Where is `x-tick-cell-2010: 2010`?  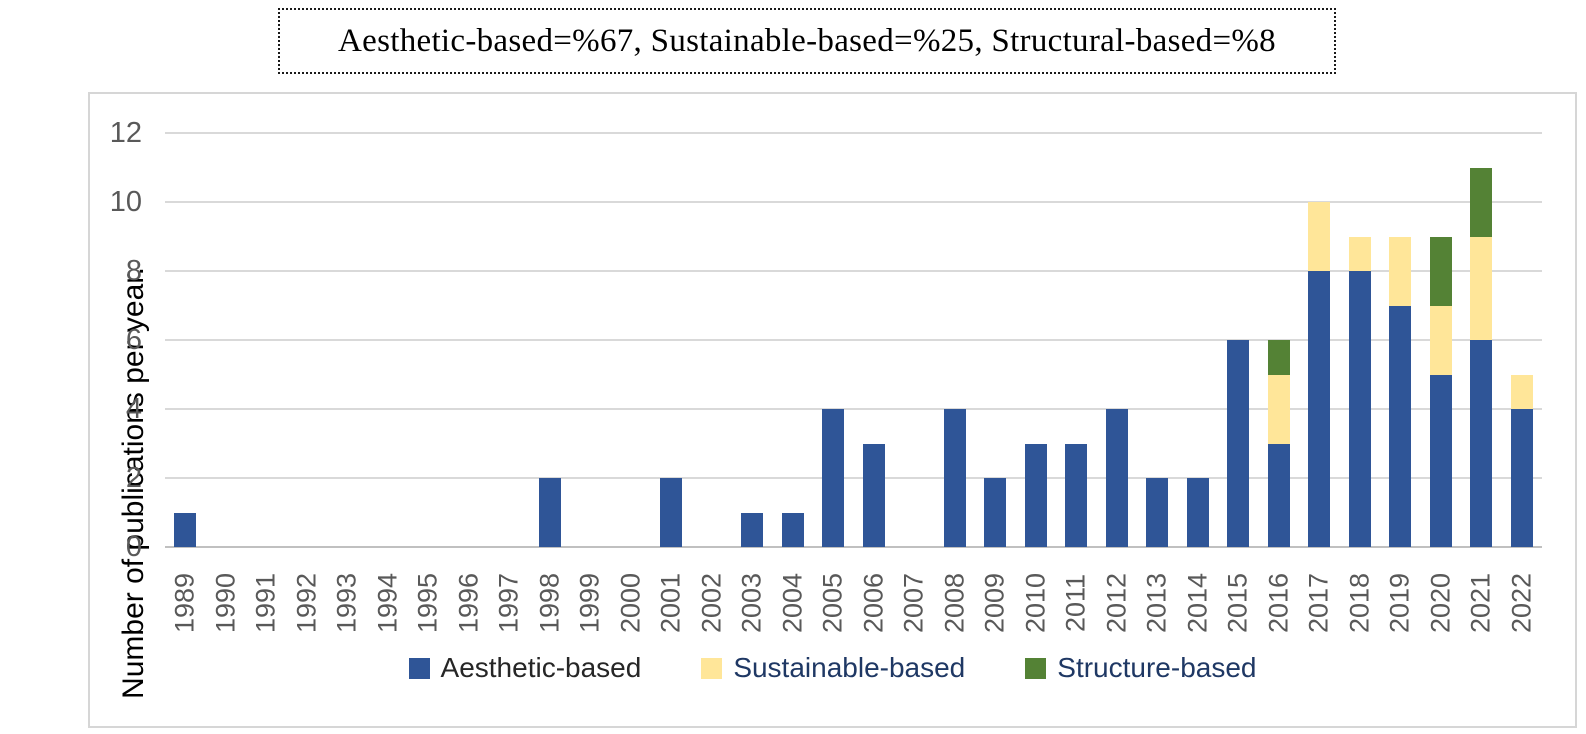 x-tick-cell-2010: 2010 is located at coordinates (1036, 603).